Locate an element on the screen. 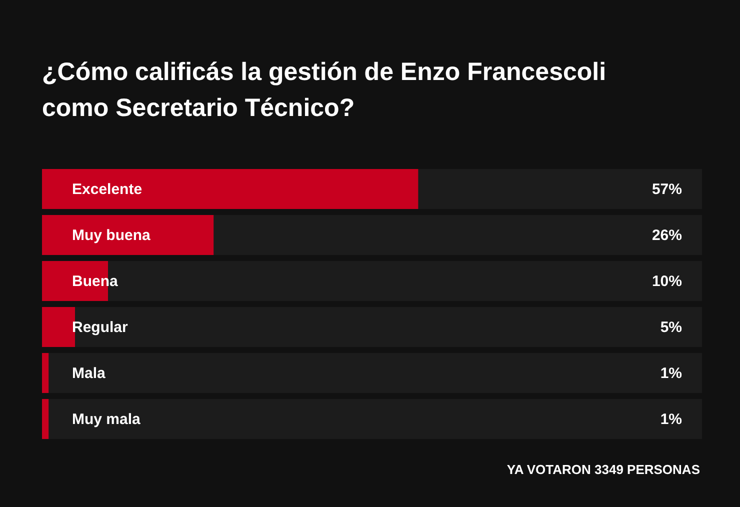 This screenshot has width=740, height=507. chart-title: ¿Cómo calificás la gestión de Enzo Francescoli como Secretario Técnico? is located at coordinates (324, 90).